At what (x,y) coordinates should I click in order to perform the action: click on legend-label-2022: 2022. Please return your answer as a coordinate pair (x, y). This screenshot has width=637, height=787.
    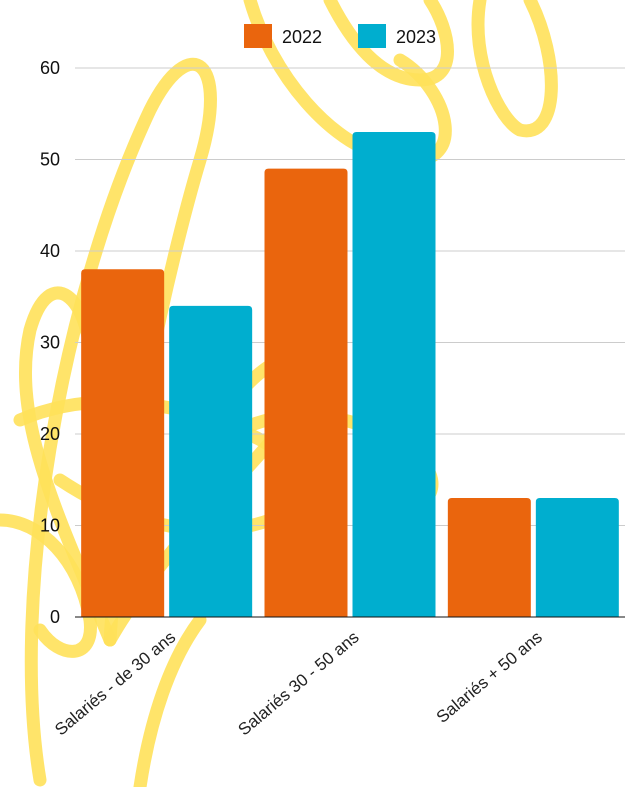
    Looking at the image, I should click on (302, 37).